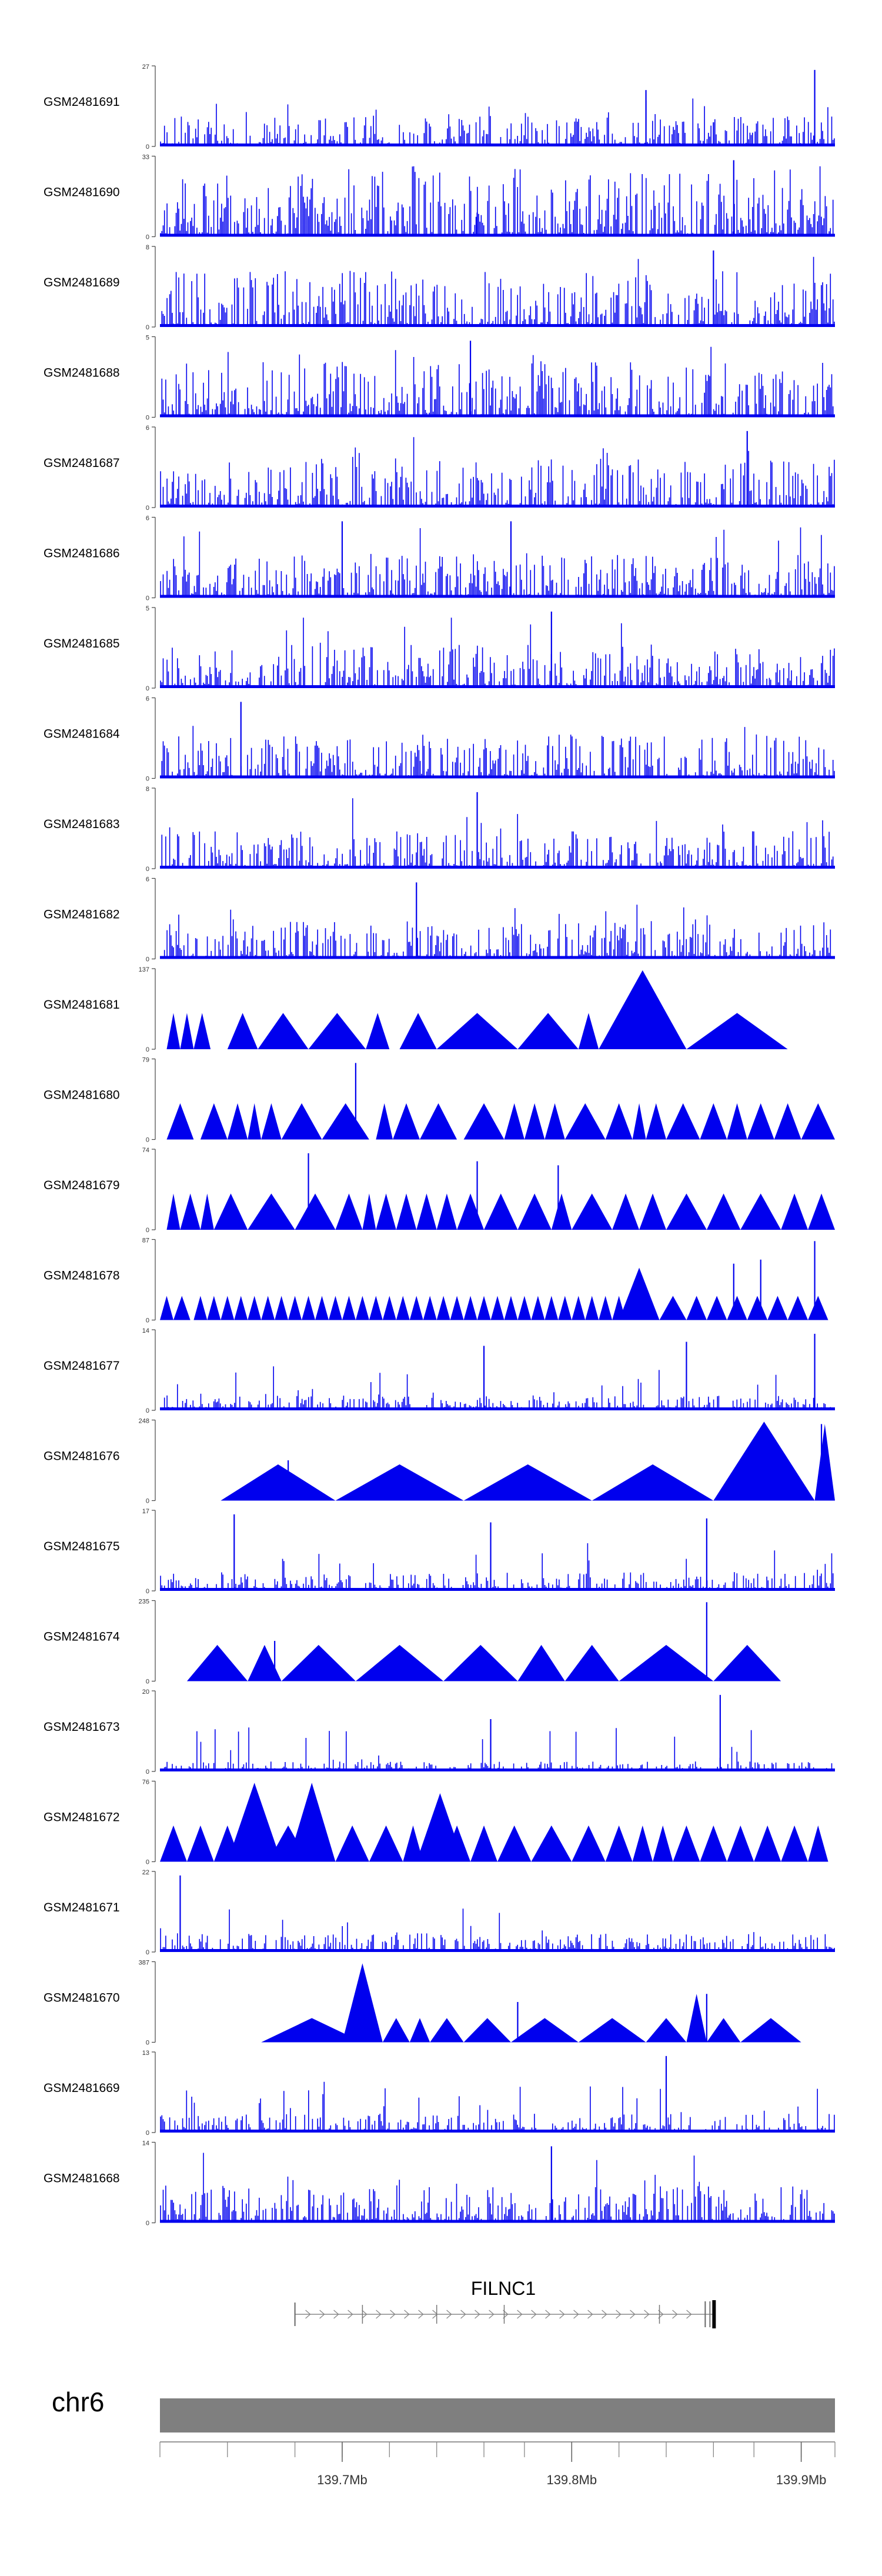 The width and height of the screenshot is (882, 2576). Describe the element at coordinates (147, 789) in the screenshot. I see `y-axis-max-label: 8` at that location.